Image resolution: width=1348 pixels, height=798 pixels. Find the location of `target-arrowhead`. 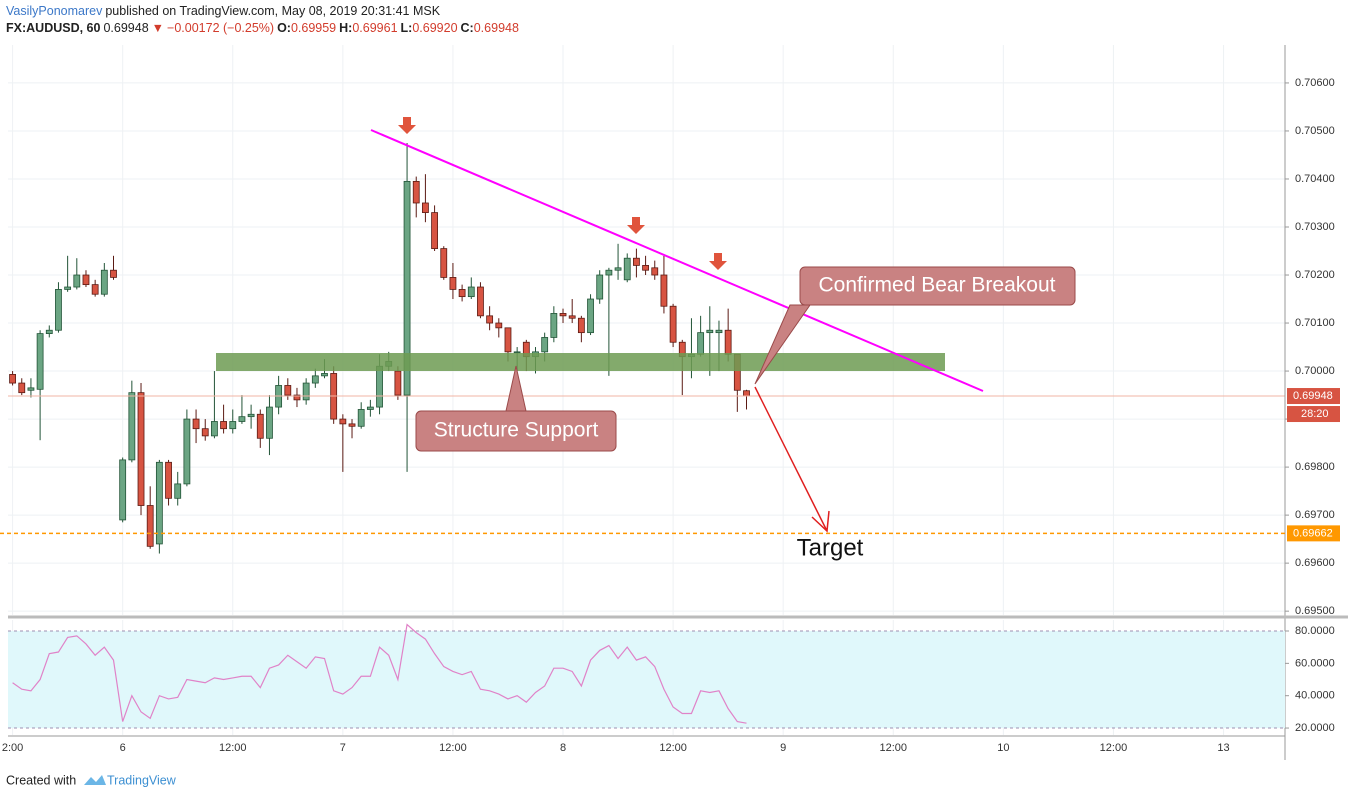

target-arrowhead is located at coordinates (820, 521).